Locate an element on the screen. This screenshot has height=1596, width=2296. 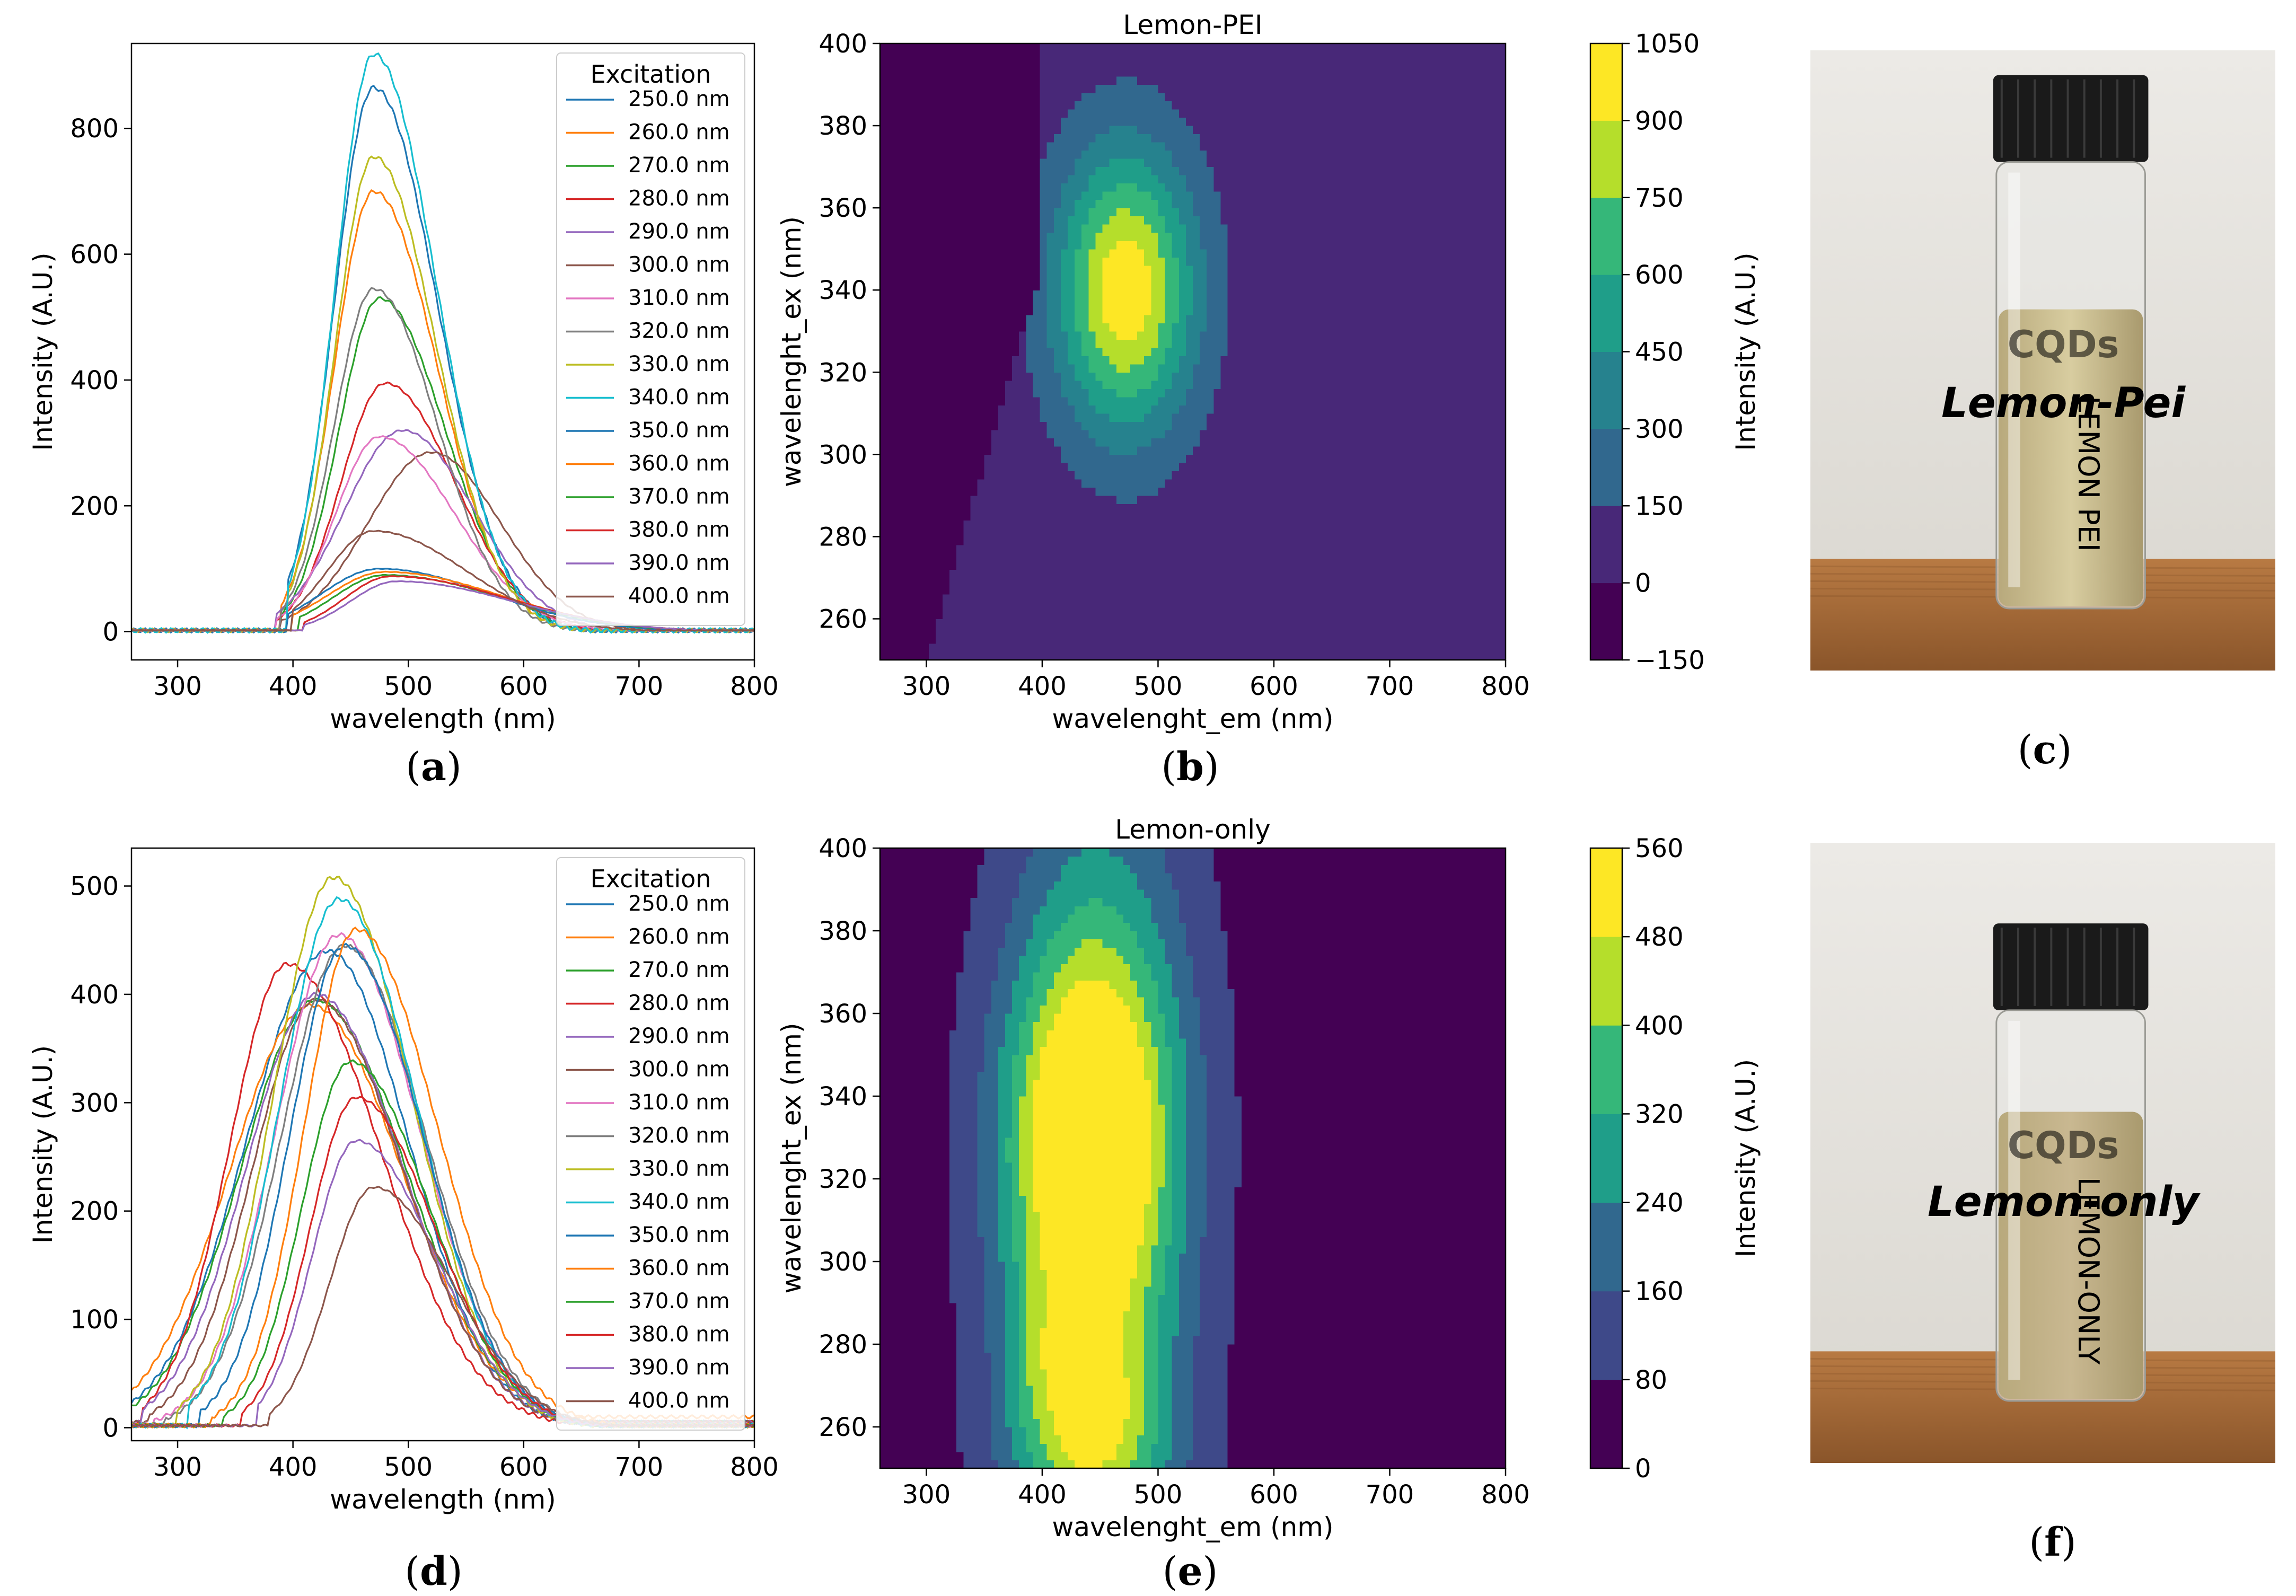
legend-entry: 290.0 nm is located at coordinates (679, 231).